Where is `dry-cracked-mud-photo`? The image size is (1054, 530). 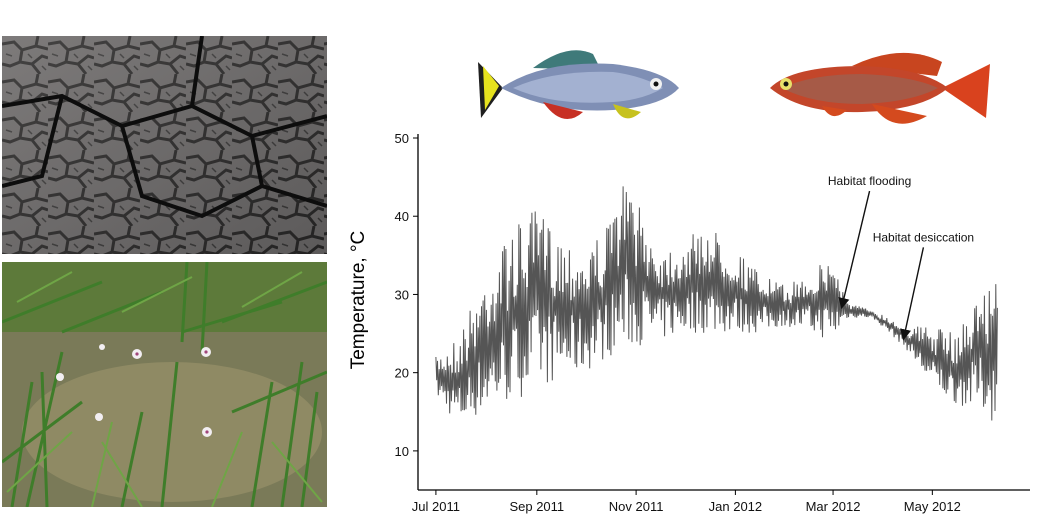 dry-cracked-mud-photo is located at coordinates (164, 145).